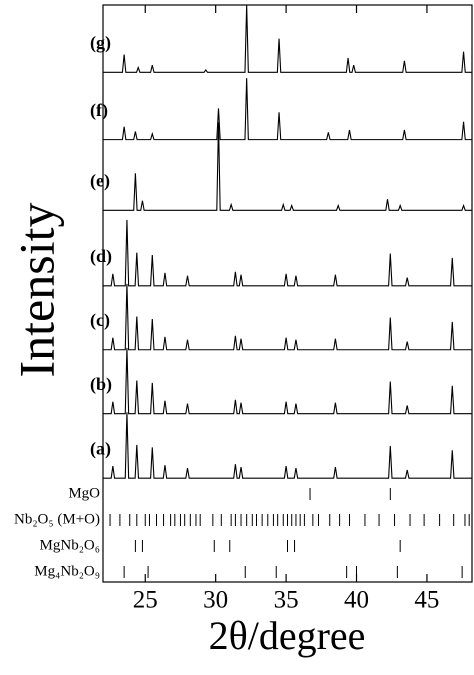  What do you see at coordinates (426, 600) in the screenshot?
I see `x-tick-label: 45` at bounding box center [426, 600].